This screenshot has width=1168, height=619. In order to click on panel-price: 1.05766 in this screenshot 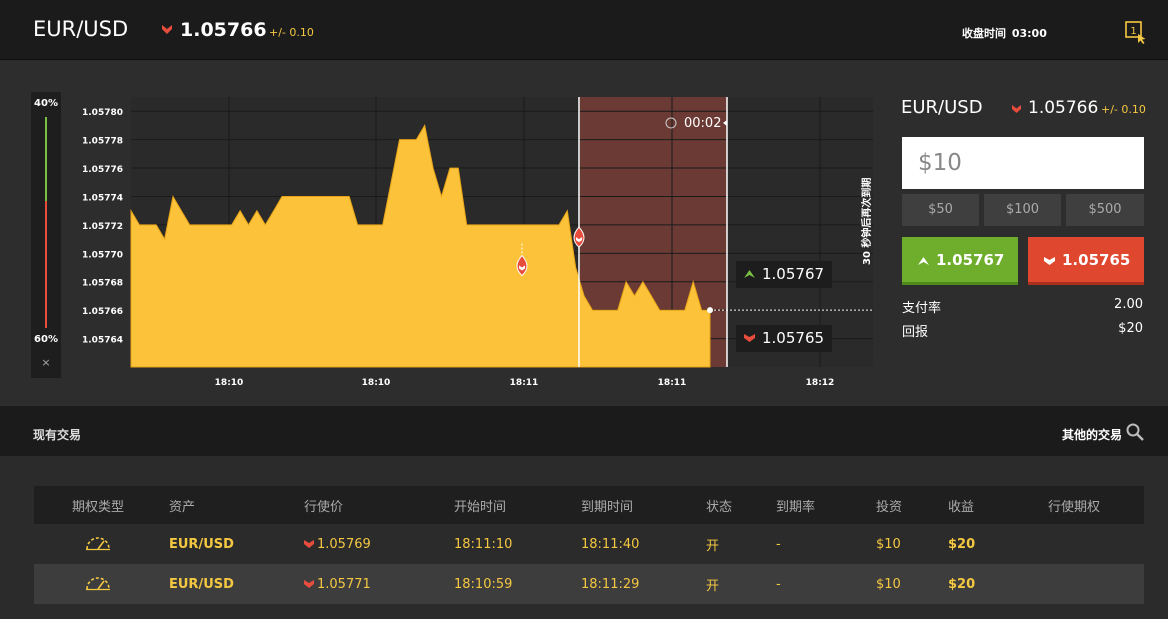, I will do `click(1063, 108)`.